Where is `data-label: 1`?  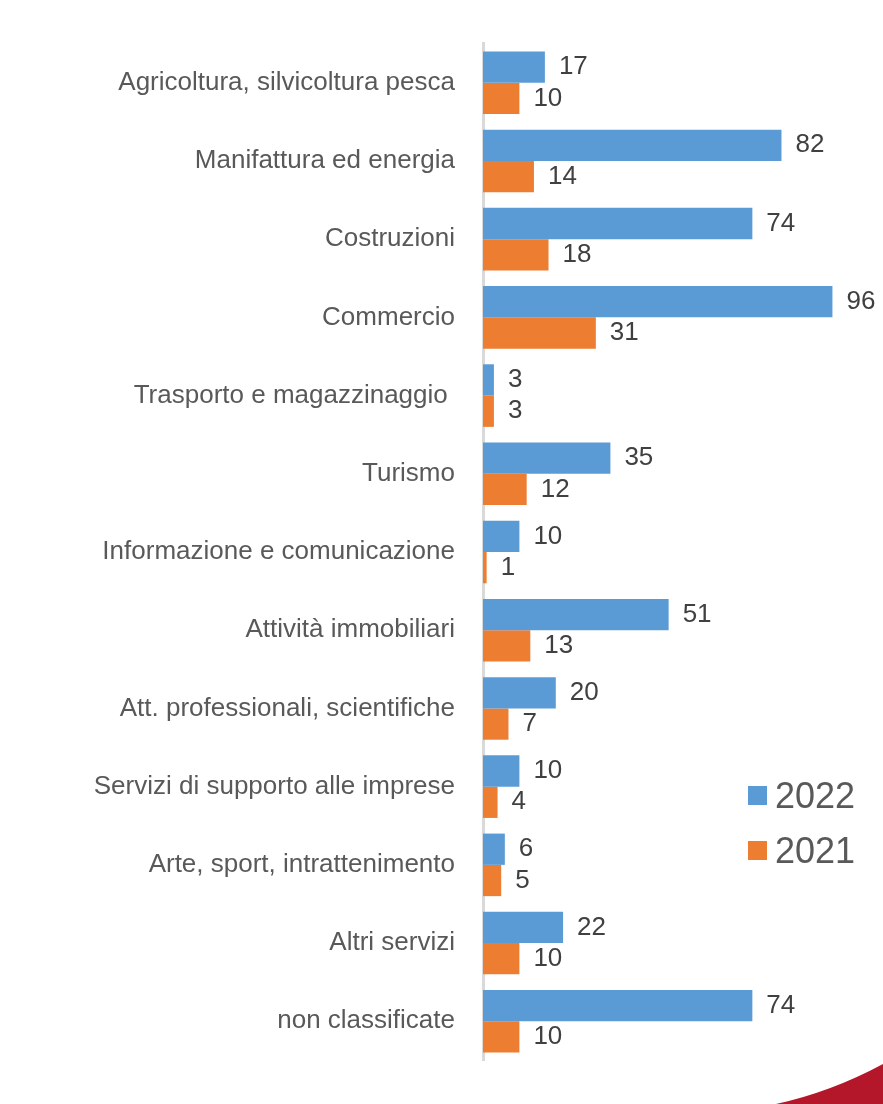 data-label: 1 is located at coordinates (508, 565).